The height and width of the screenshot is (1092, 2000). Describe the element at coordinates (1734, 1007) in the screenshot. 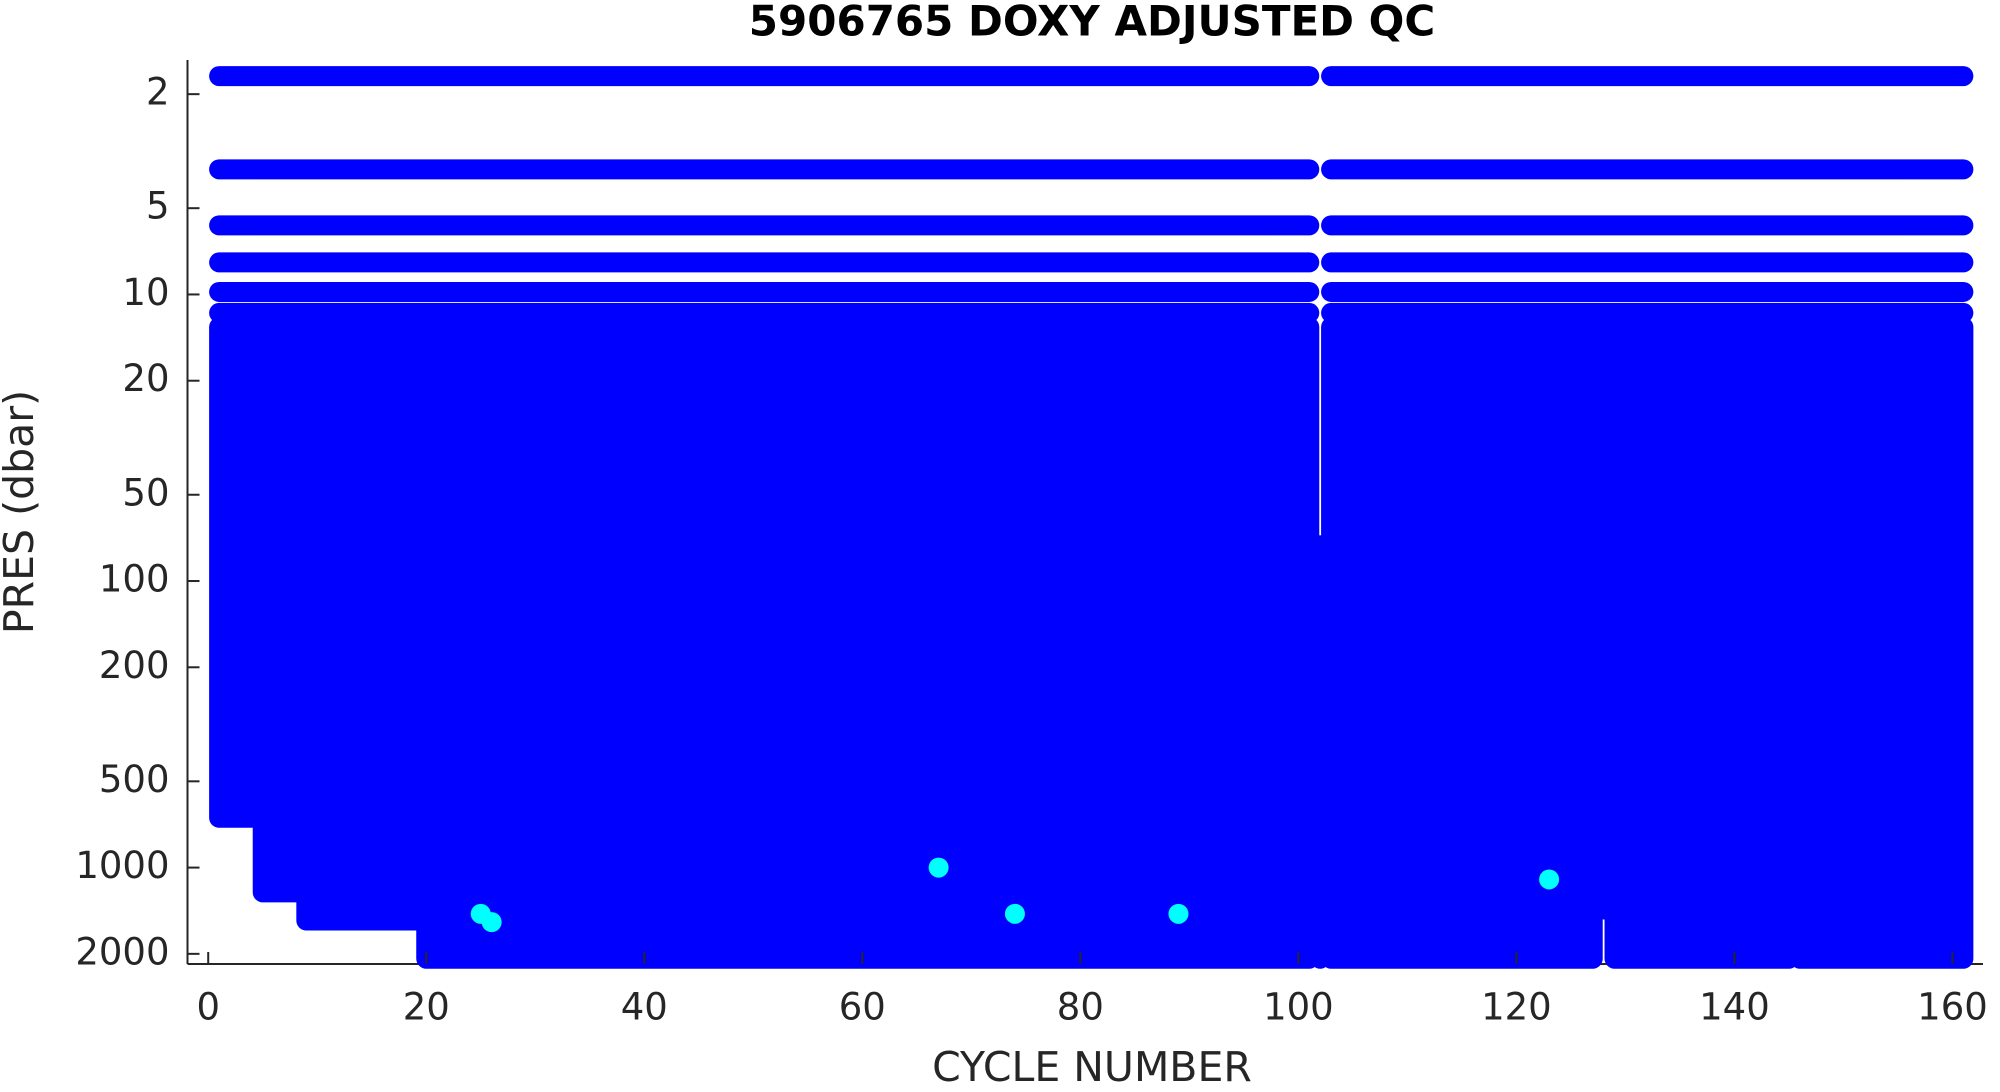

I see `x-tick-label: 140` at that location.